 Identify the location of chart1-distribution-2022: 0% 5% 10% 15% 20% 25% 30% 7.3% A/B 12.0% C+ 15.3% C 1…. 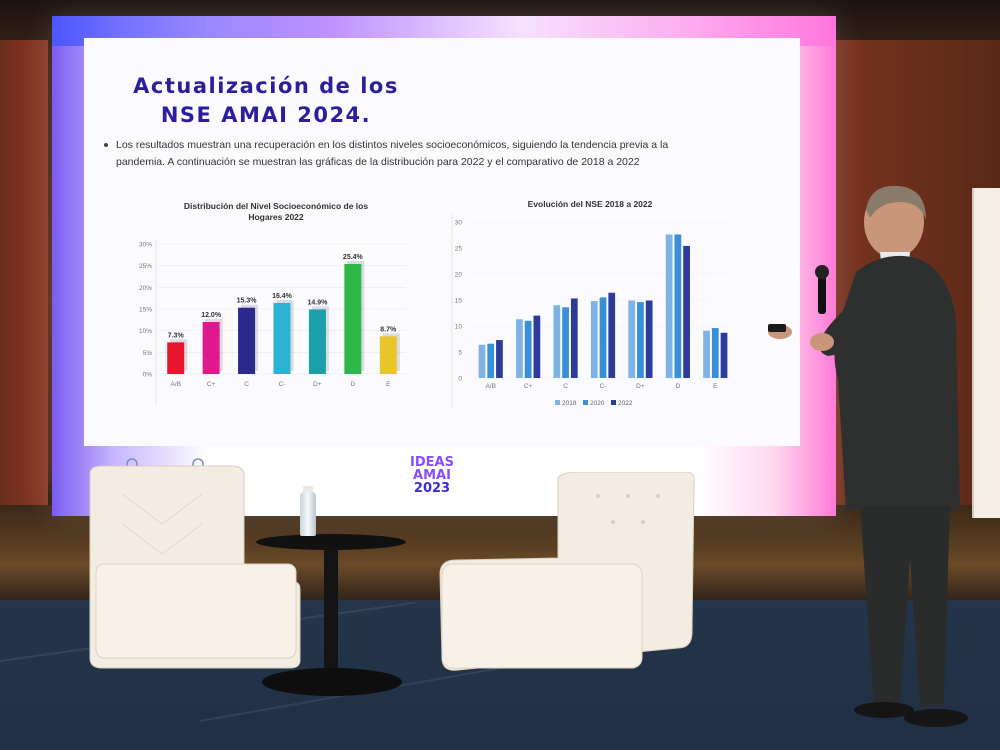
(272, 322).